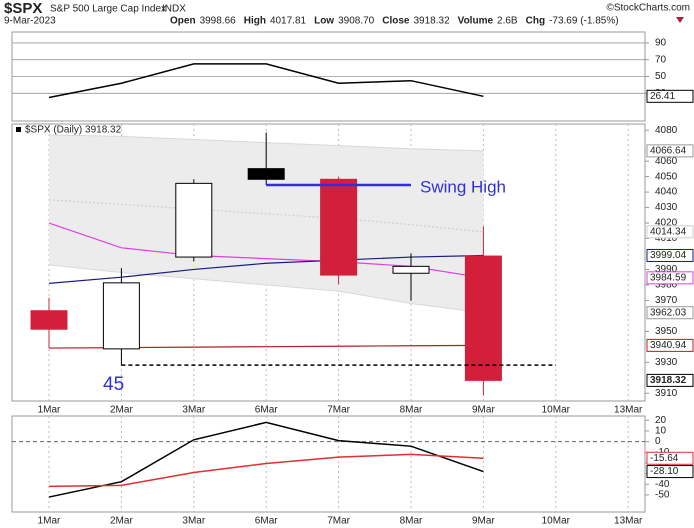 The width and height of the screenshot is (694, 528). Describe the element at coordinates (666, 223) in the screenshot. I see `y-tick-label: 4020` at that location.